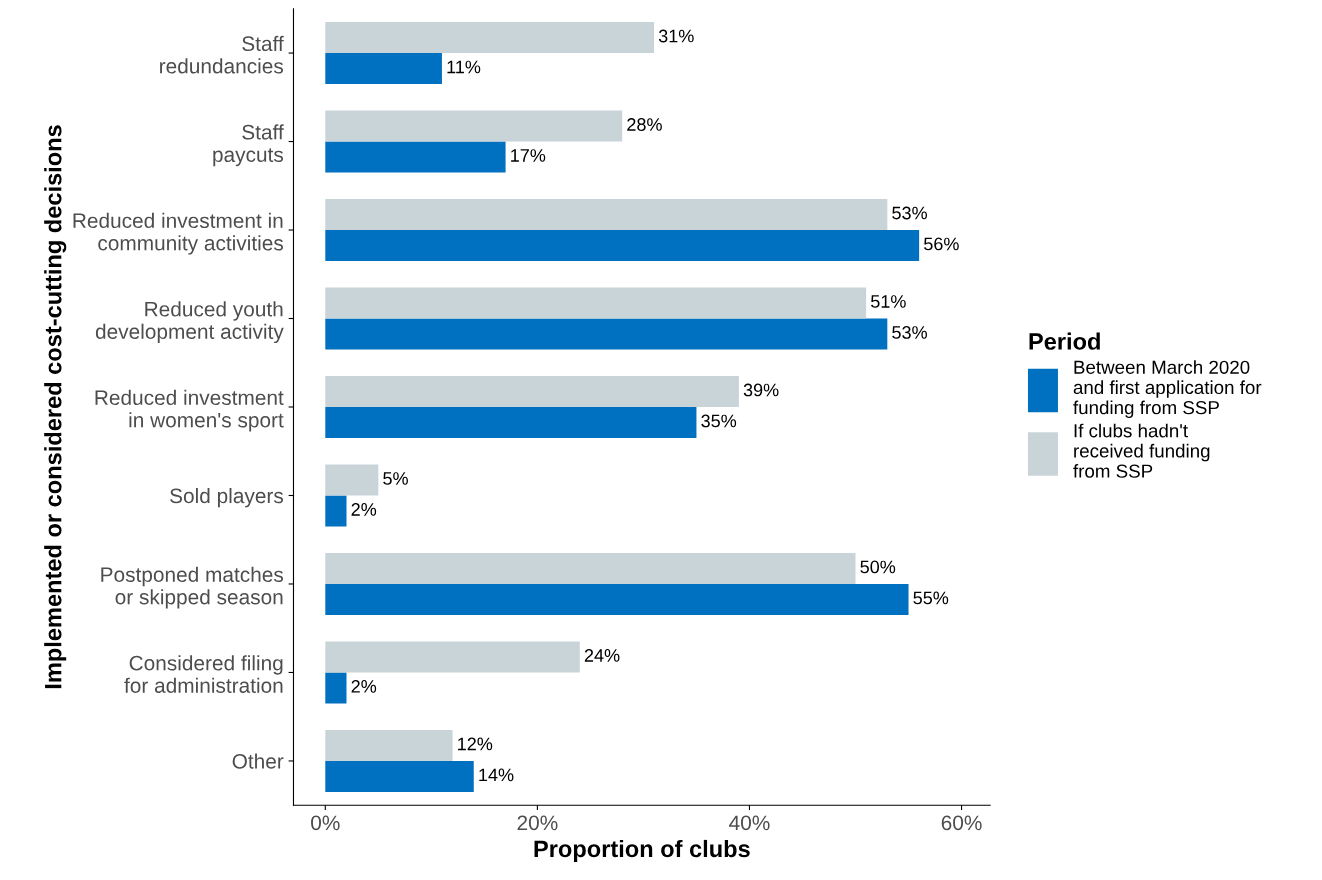 The width and height of the screenshot is (1322, 880). What do you see at coordinates (878, 567) in the screenshot?
I see `data-label: 50%` at bounding box center [878, 567].